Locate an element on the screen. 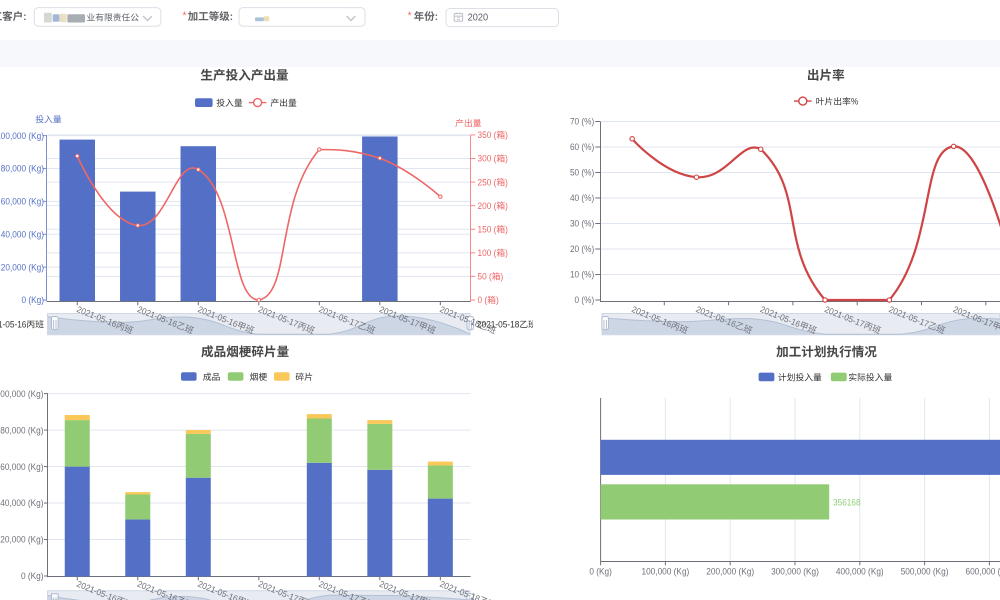 This screenshot has height=600, width=1000. svg-text: 250 ( is located at coordinates (487, 182).